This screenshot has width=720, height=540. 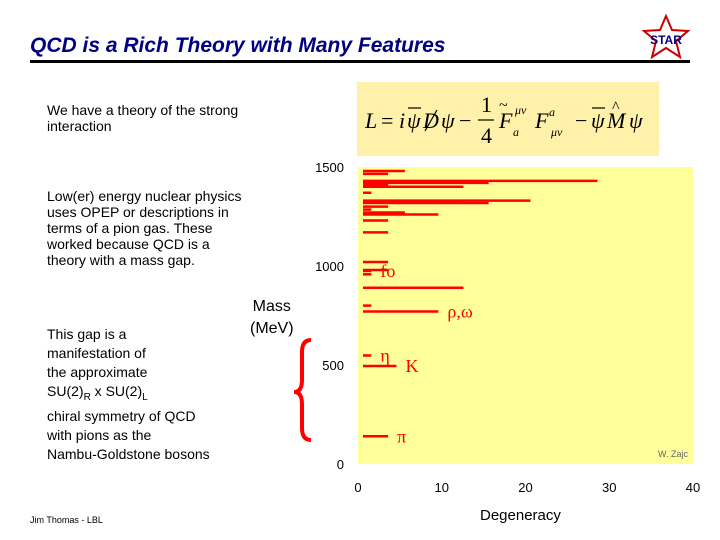 What do you see at coordinates (65, 391) in the screenshot?
I see `su2-text: SU(2)` at bounding box center [65, 391].